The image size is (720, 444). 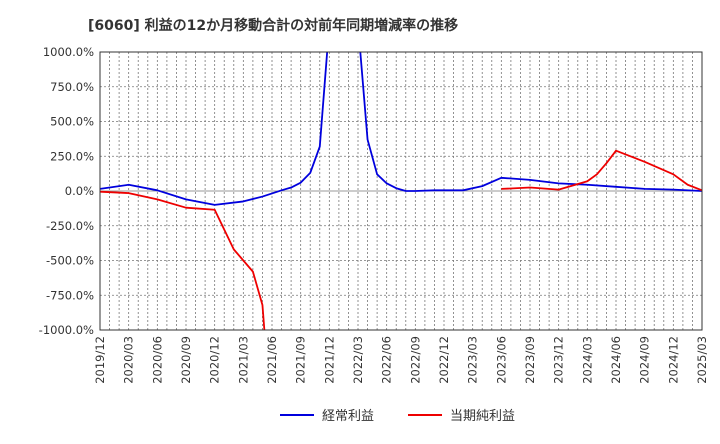 What do you see at coordinates (358, 360) in the screenshot?
I see `x-tick-label: 2022/03` at bounding box center [358, 360].